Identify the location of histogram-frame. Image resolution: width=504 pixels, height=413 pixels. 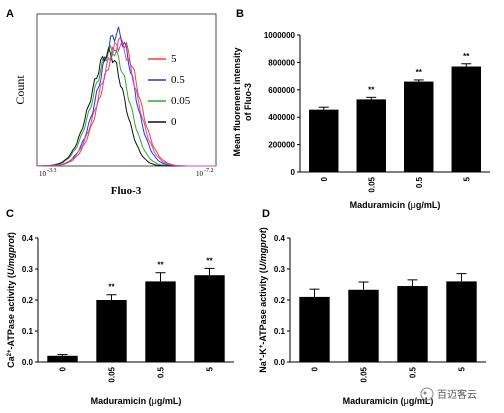
(126, 90).